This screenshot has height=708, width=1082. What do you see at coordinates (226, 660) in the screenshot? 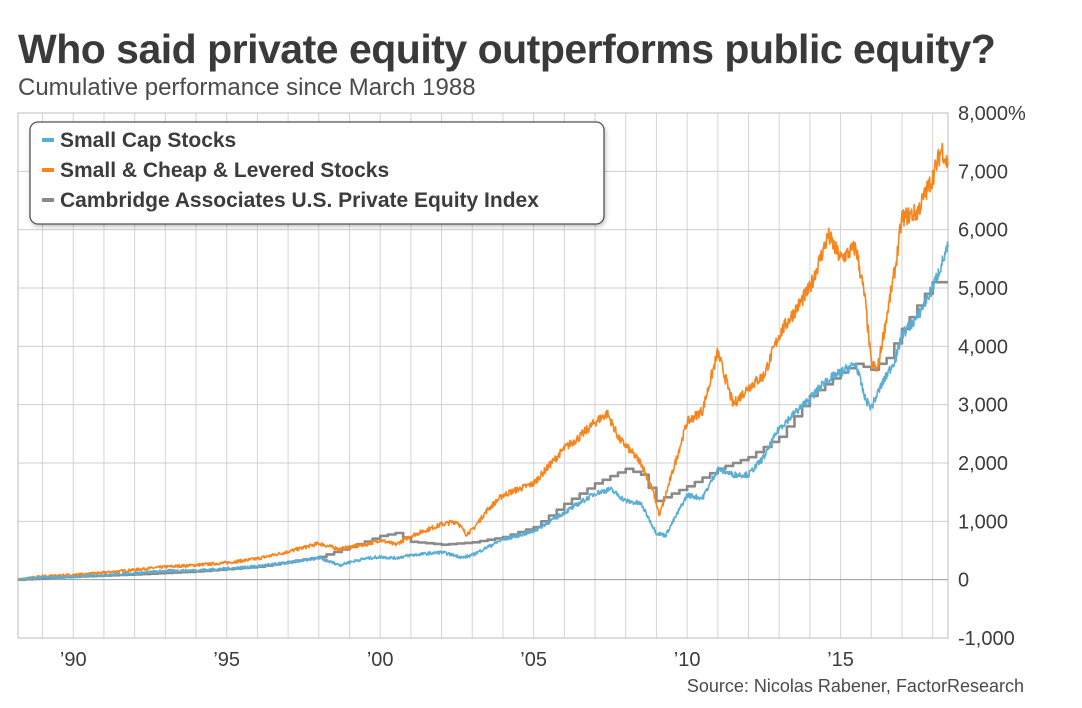
I see `x-tick-label: ’95` at bounding box center [226, 660].